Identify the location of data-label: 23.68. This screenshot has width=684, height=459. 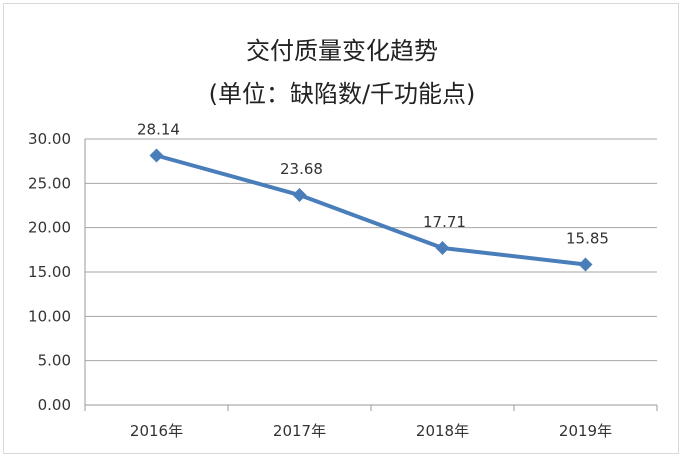
(301, 169).